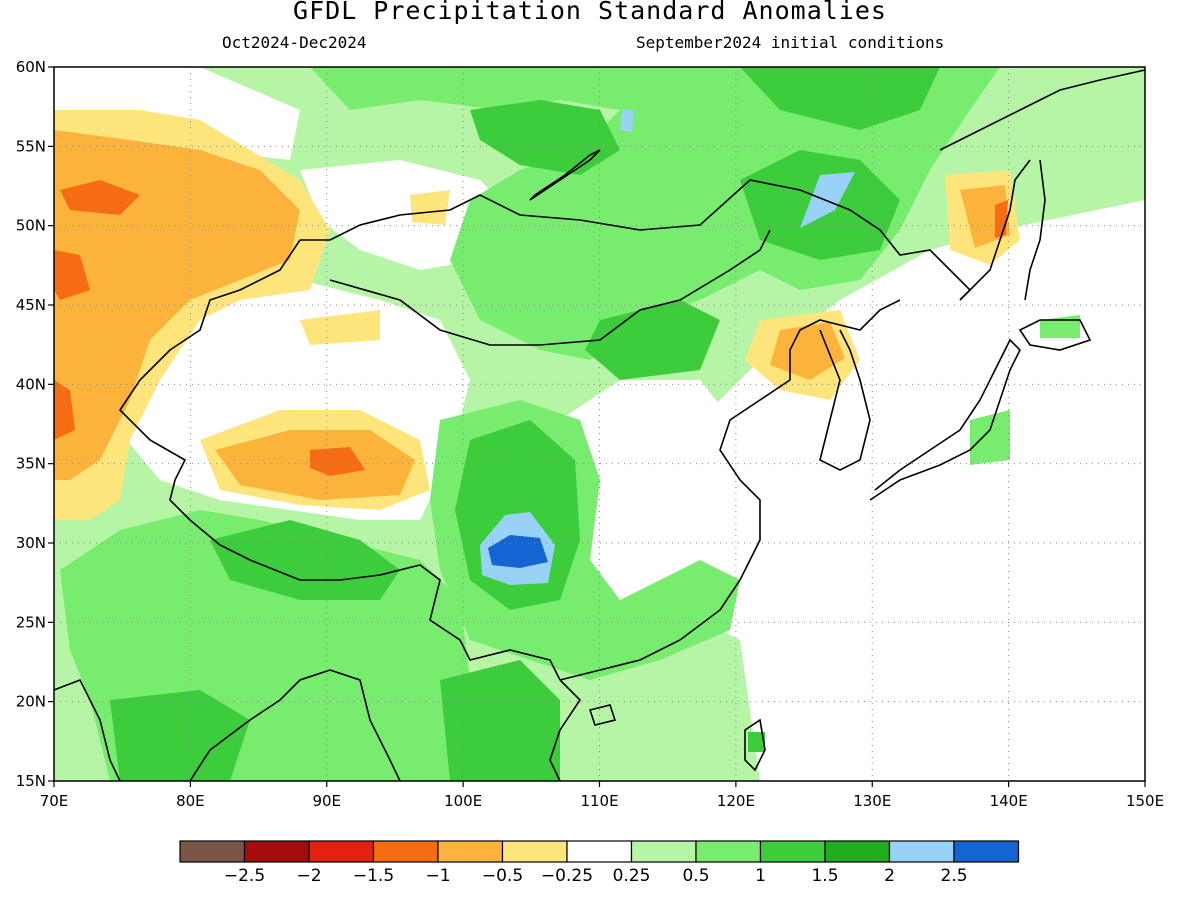 The image size is (1200, 900). What do you see at coordinates (824, 876) in the screenshot?
I see `colorbar-label: 1.5` at bounding box center [824, 876].